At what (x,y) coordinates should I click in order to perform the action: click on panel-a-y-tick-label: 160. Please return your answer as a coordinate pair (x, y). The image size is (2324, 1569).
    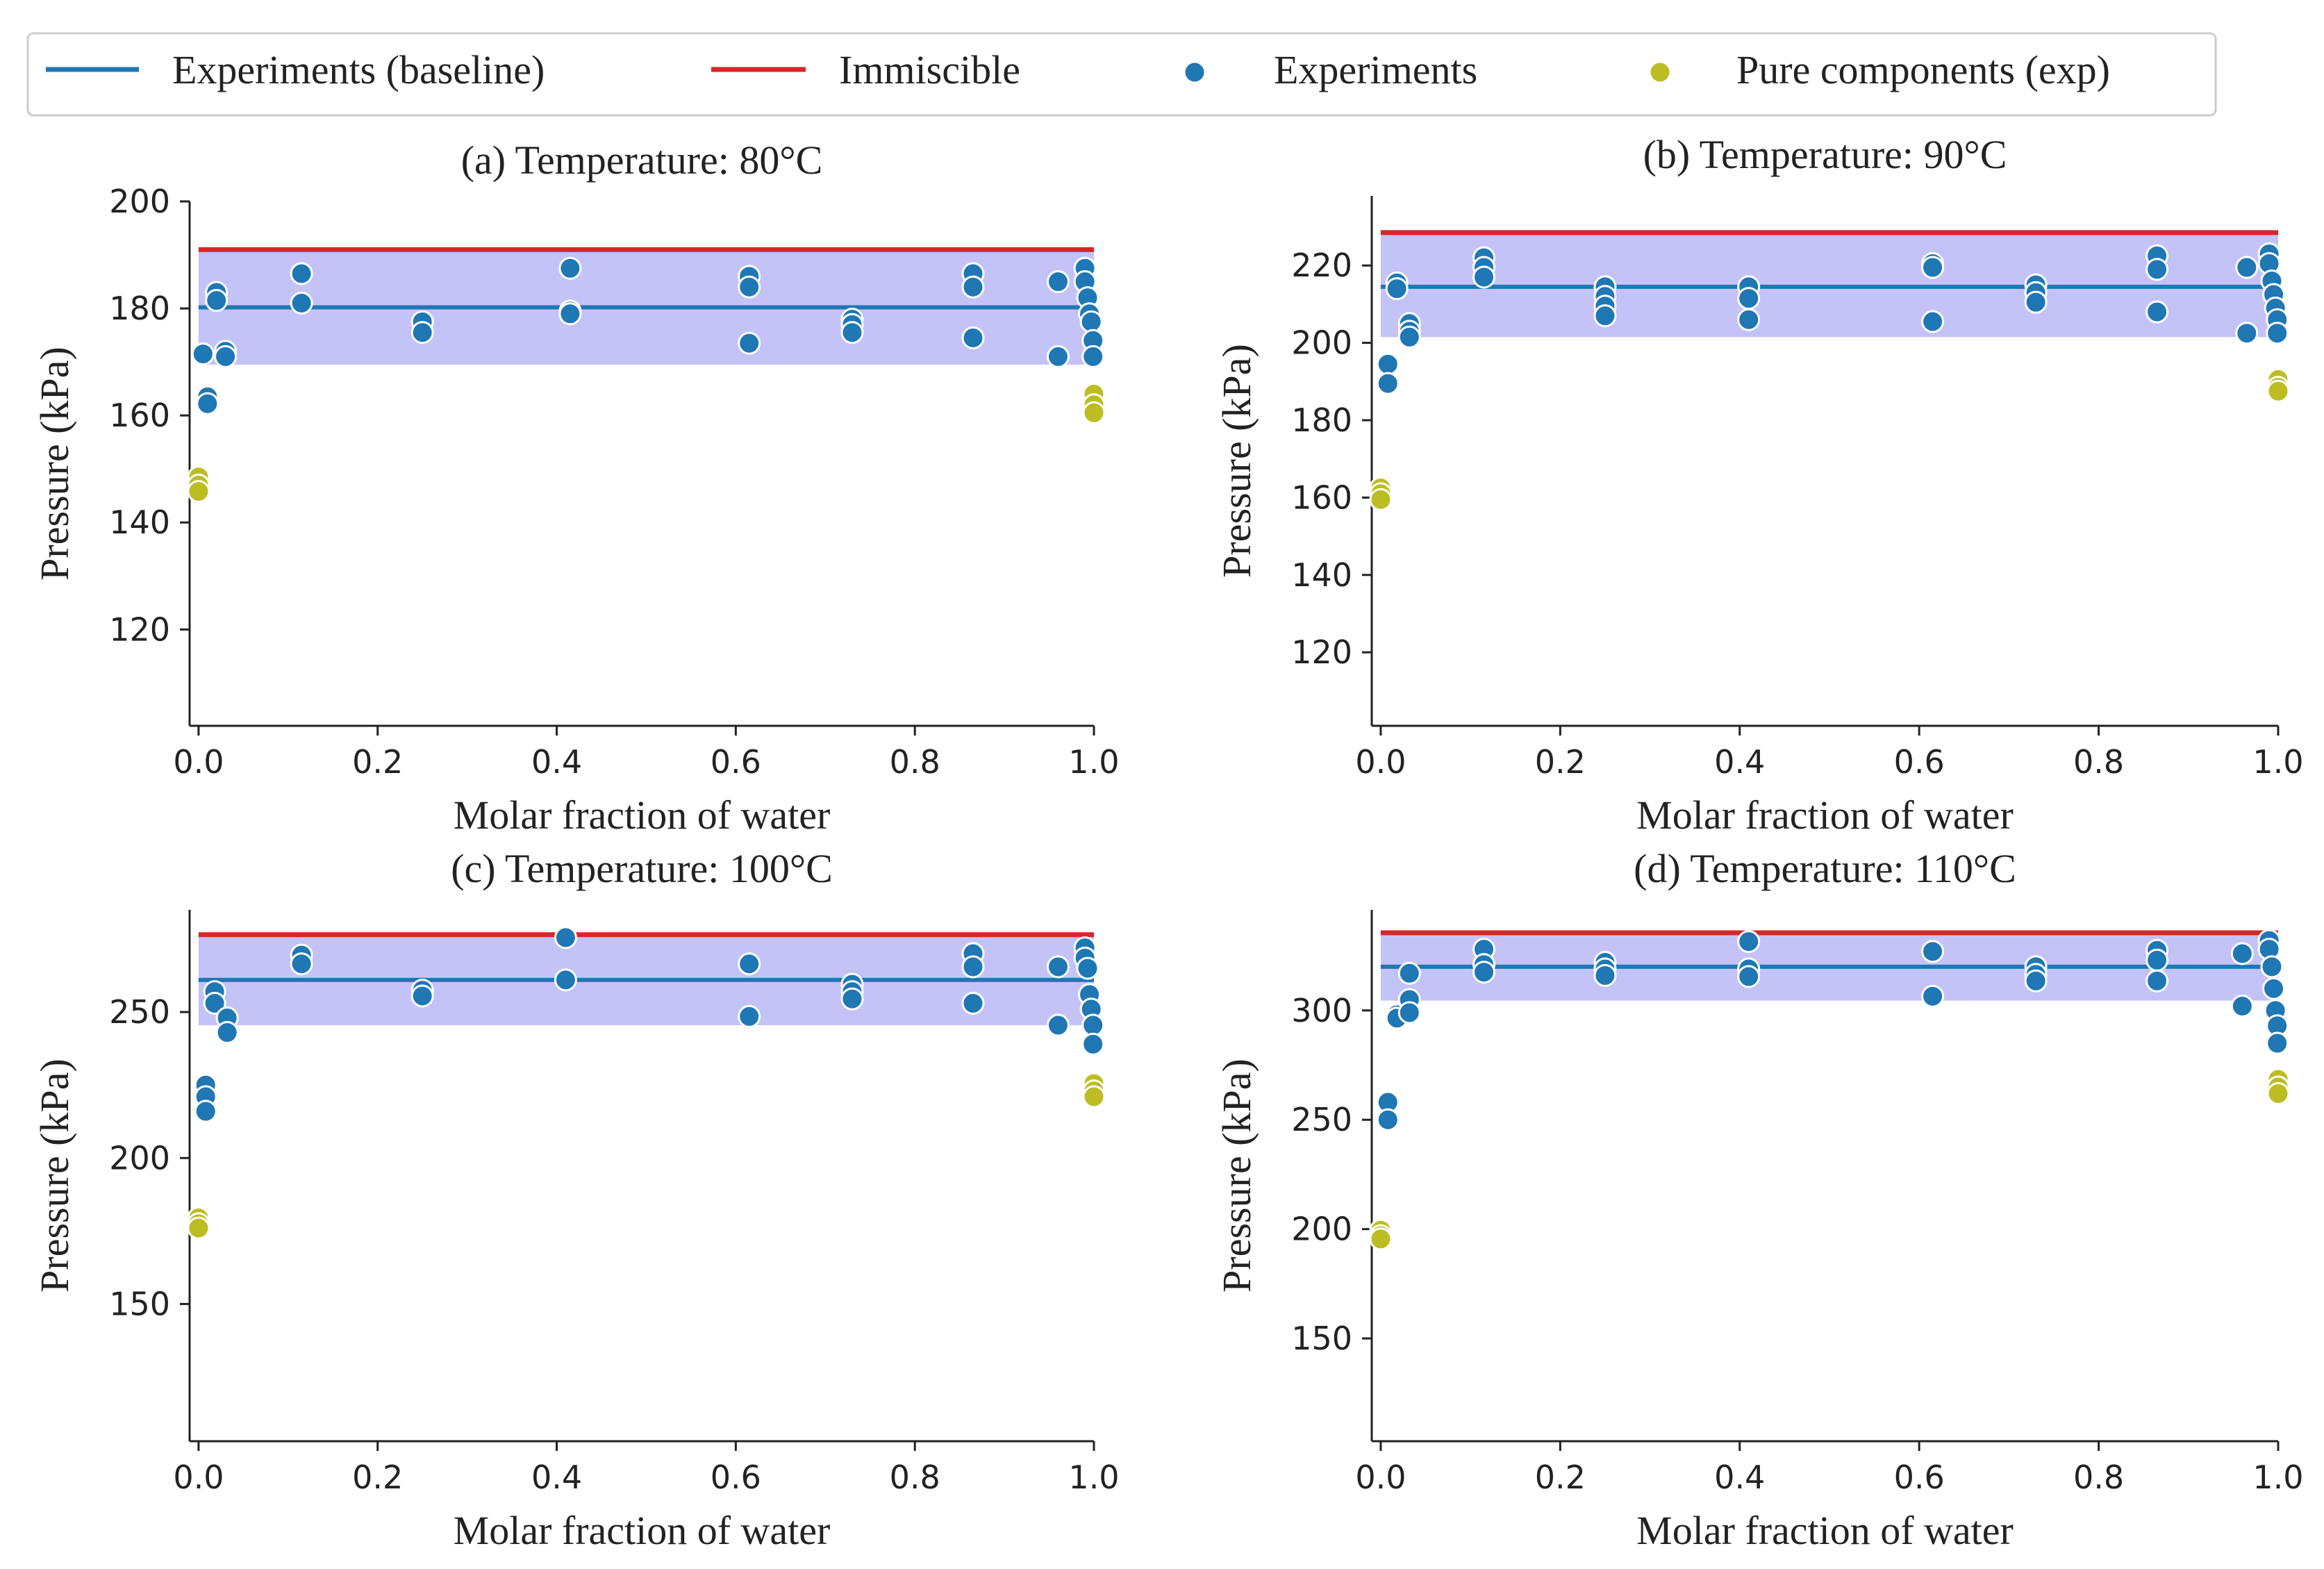
    Looking at the image, I should click on (139, 416).